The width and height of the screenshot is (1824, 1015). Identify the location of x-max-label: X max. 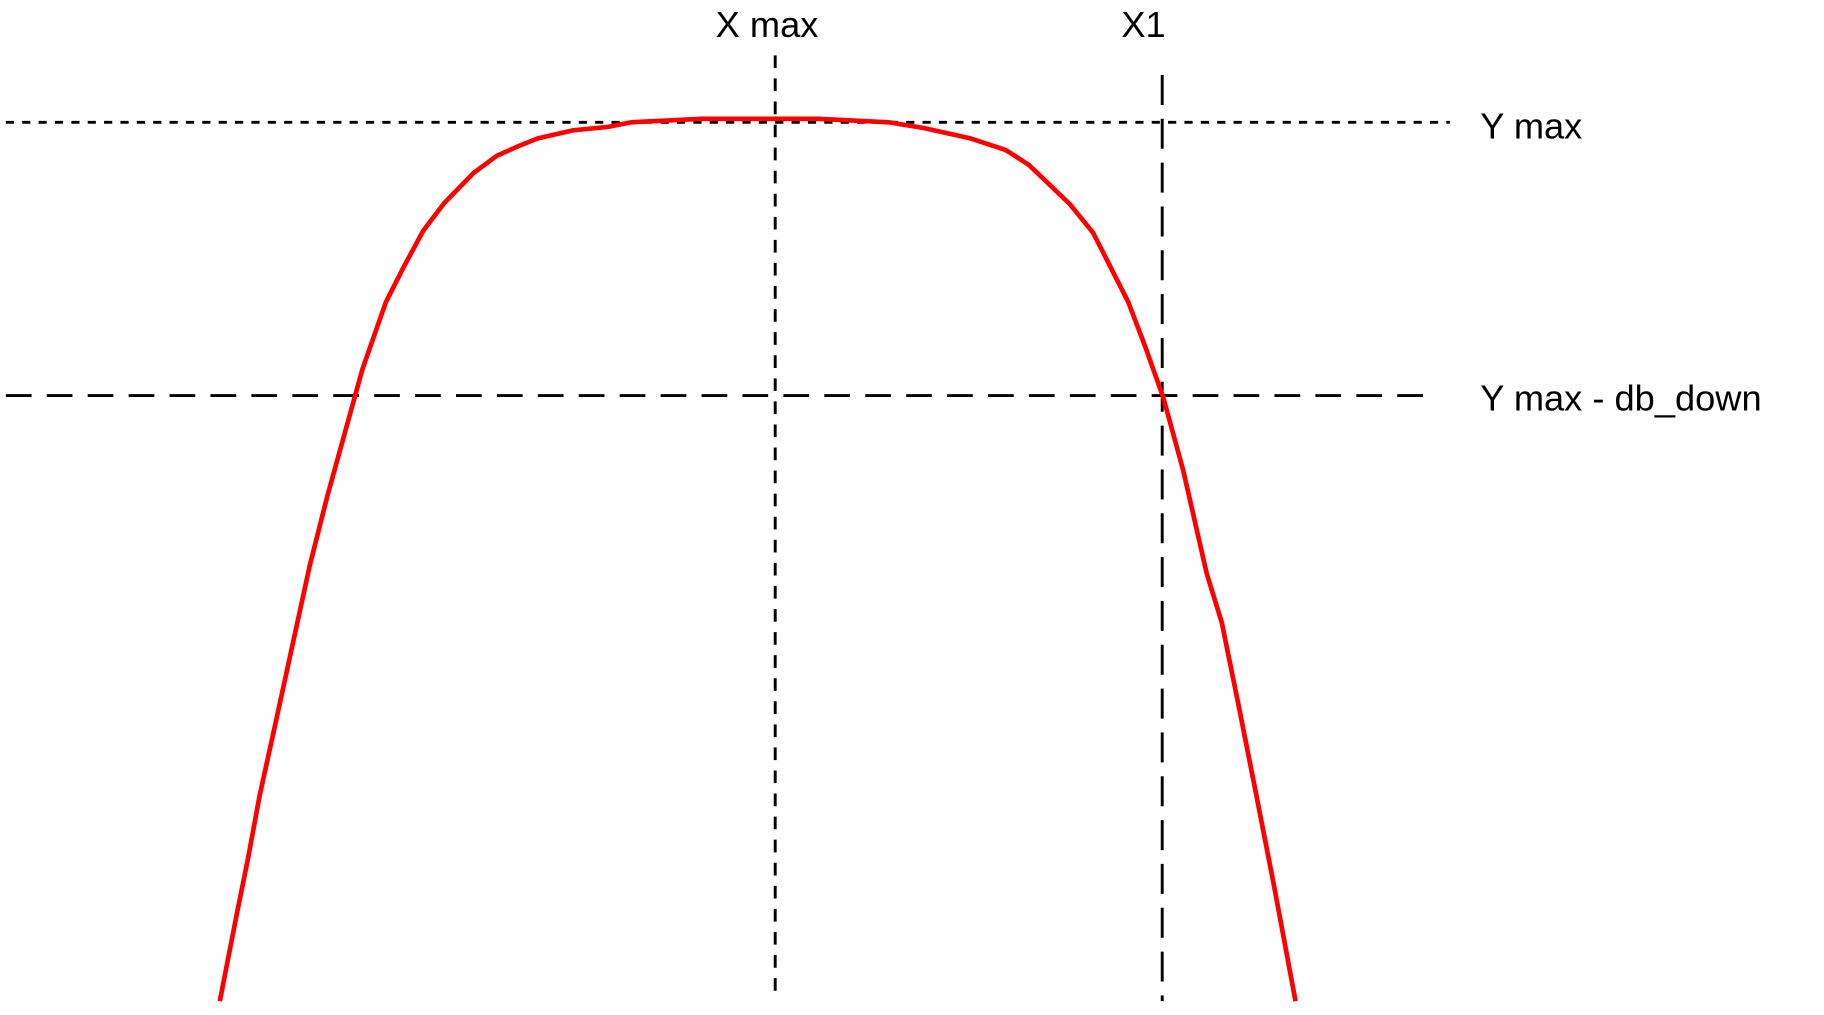
(767, 24).